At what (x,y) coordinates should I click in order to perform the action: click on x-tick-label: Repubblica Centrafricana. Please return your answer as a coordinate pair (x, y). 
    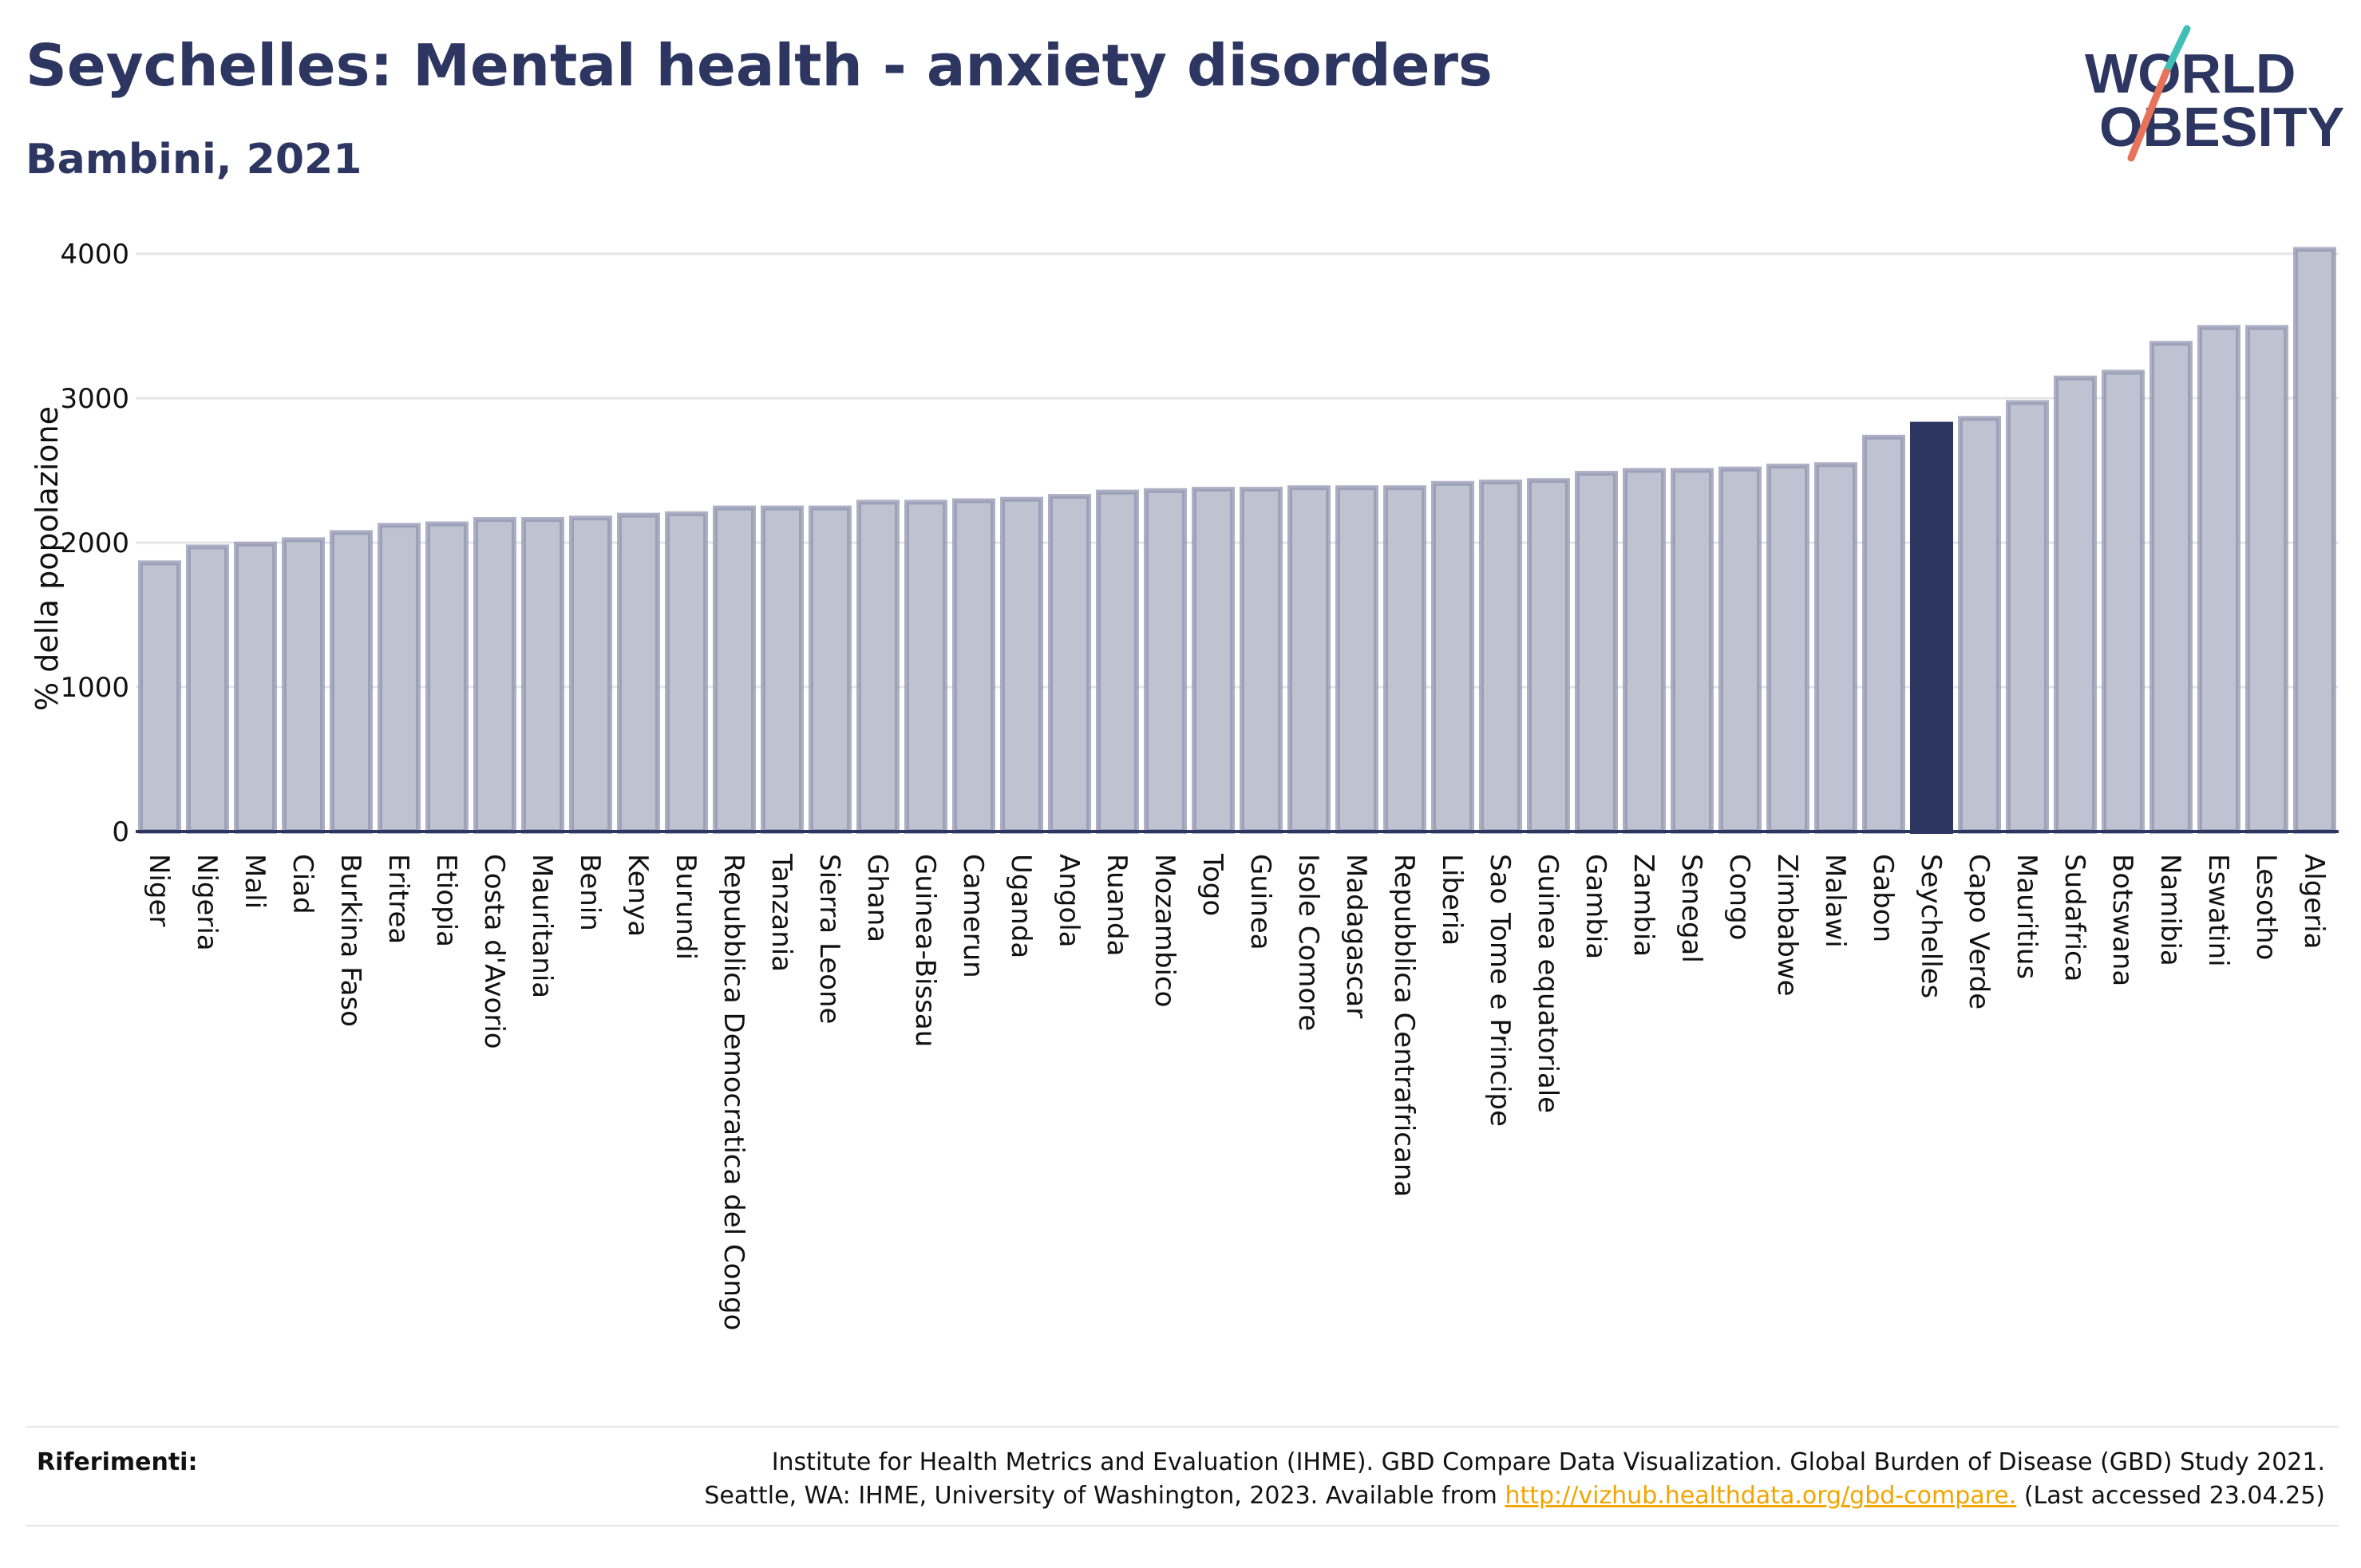
    Looking at the image, I should click on (1404, 1025).